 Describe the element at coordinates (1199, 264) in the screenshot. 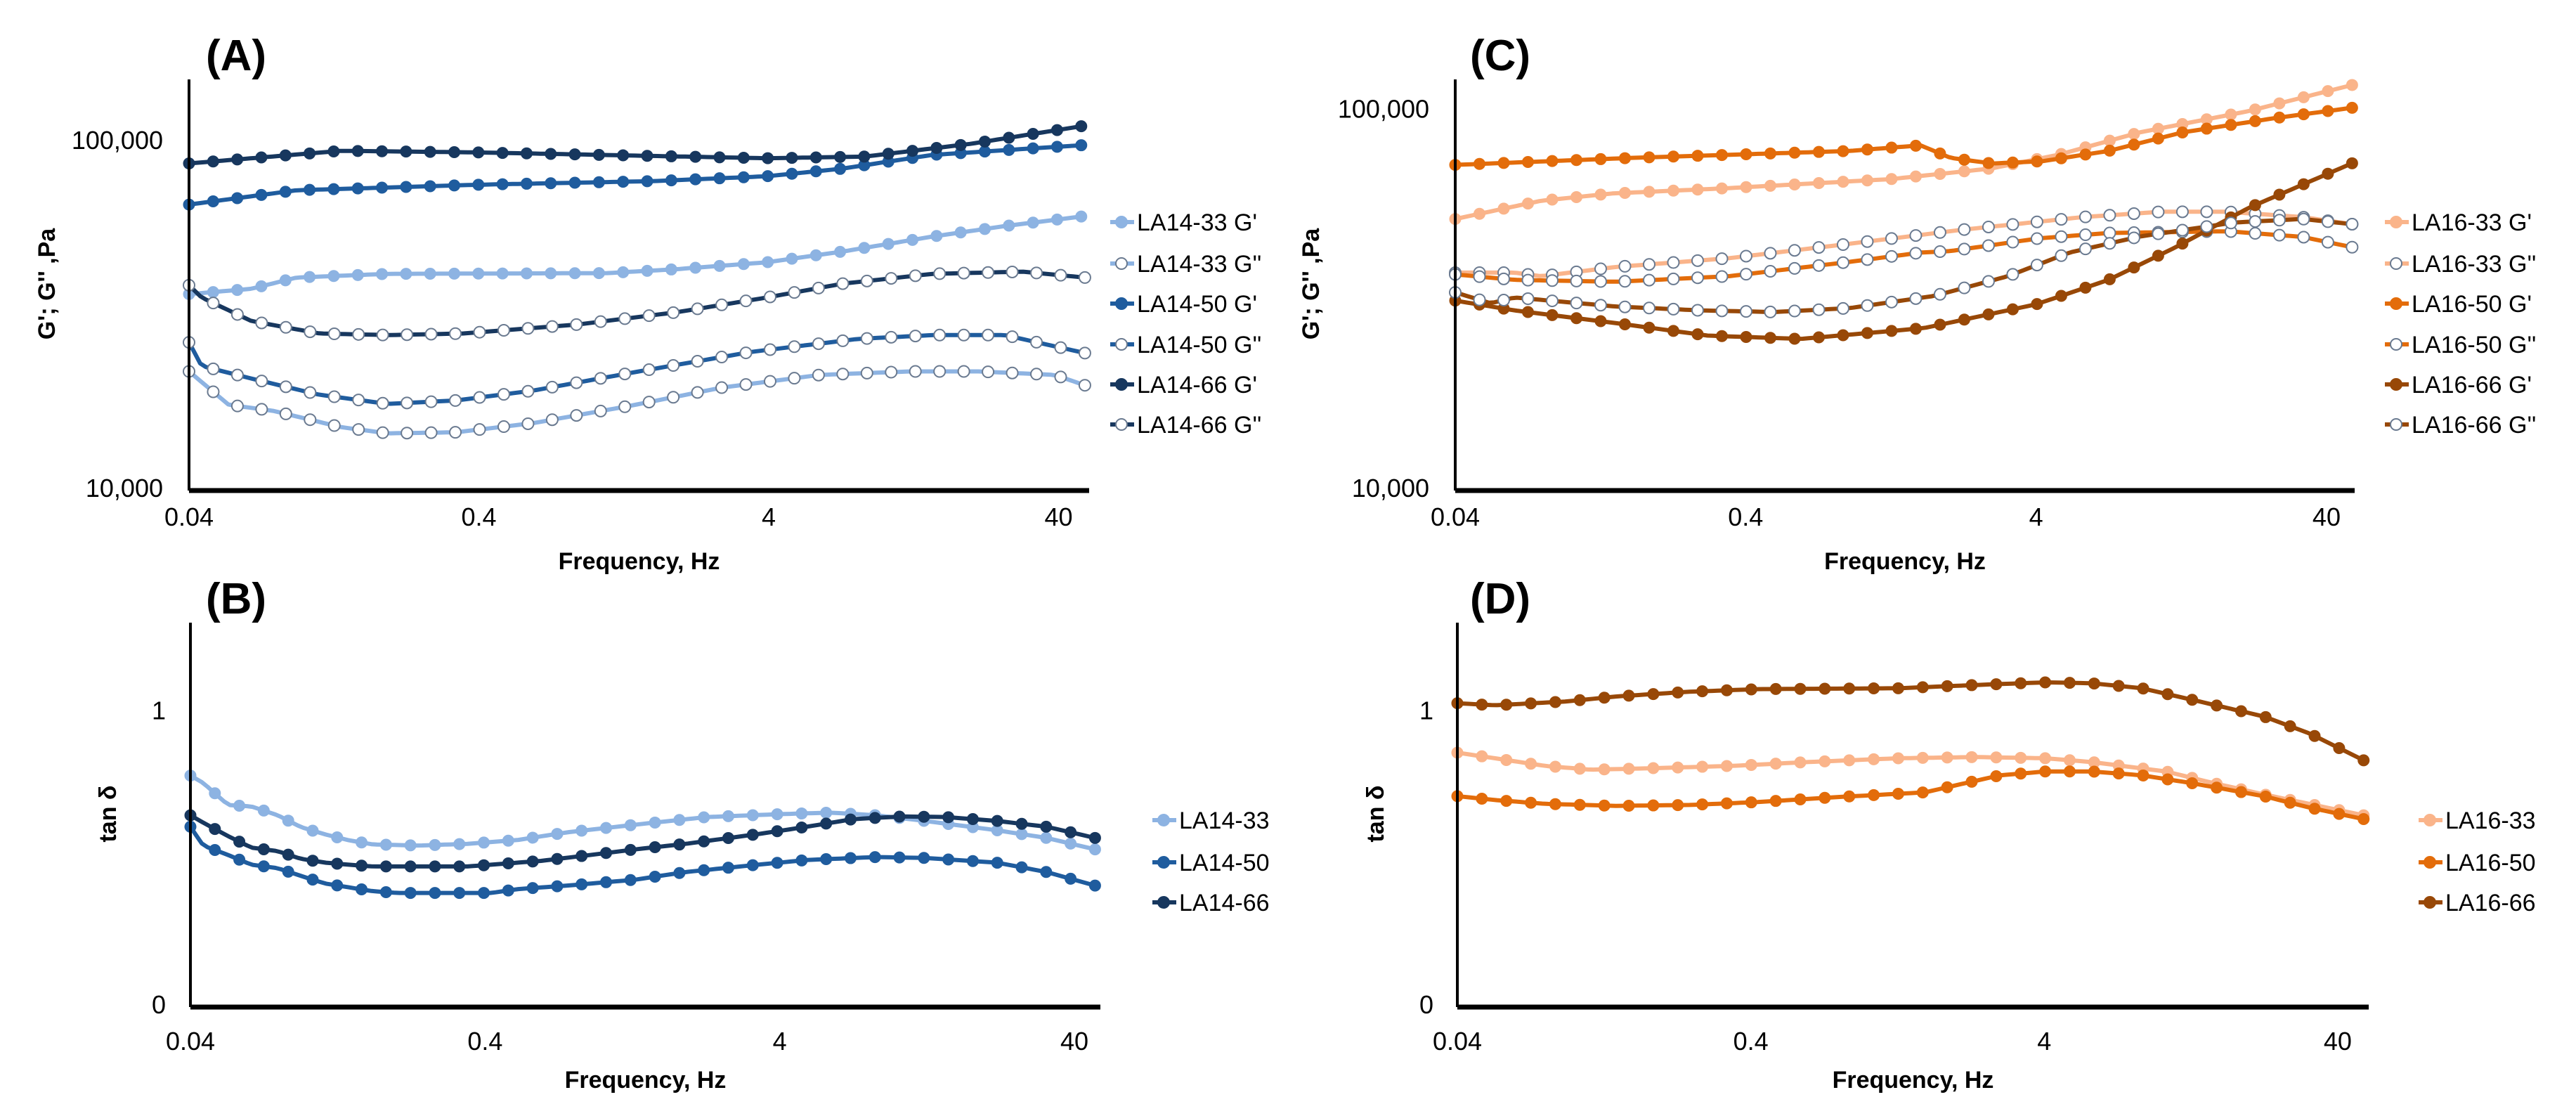

I see `legend-label: LA14-33 G''` at that location.